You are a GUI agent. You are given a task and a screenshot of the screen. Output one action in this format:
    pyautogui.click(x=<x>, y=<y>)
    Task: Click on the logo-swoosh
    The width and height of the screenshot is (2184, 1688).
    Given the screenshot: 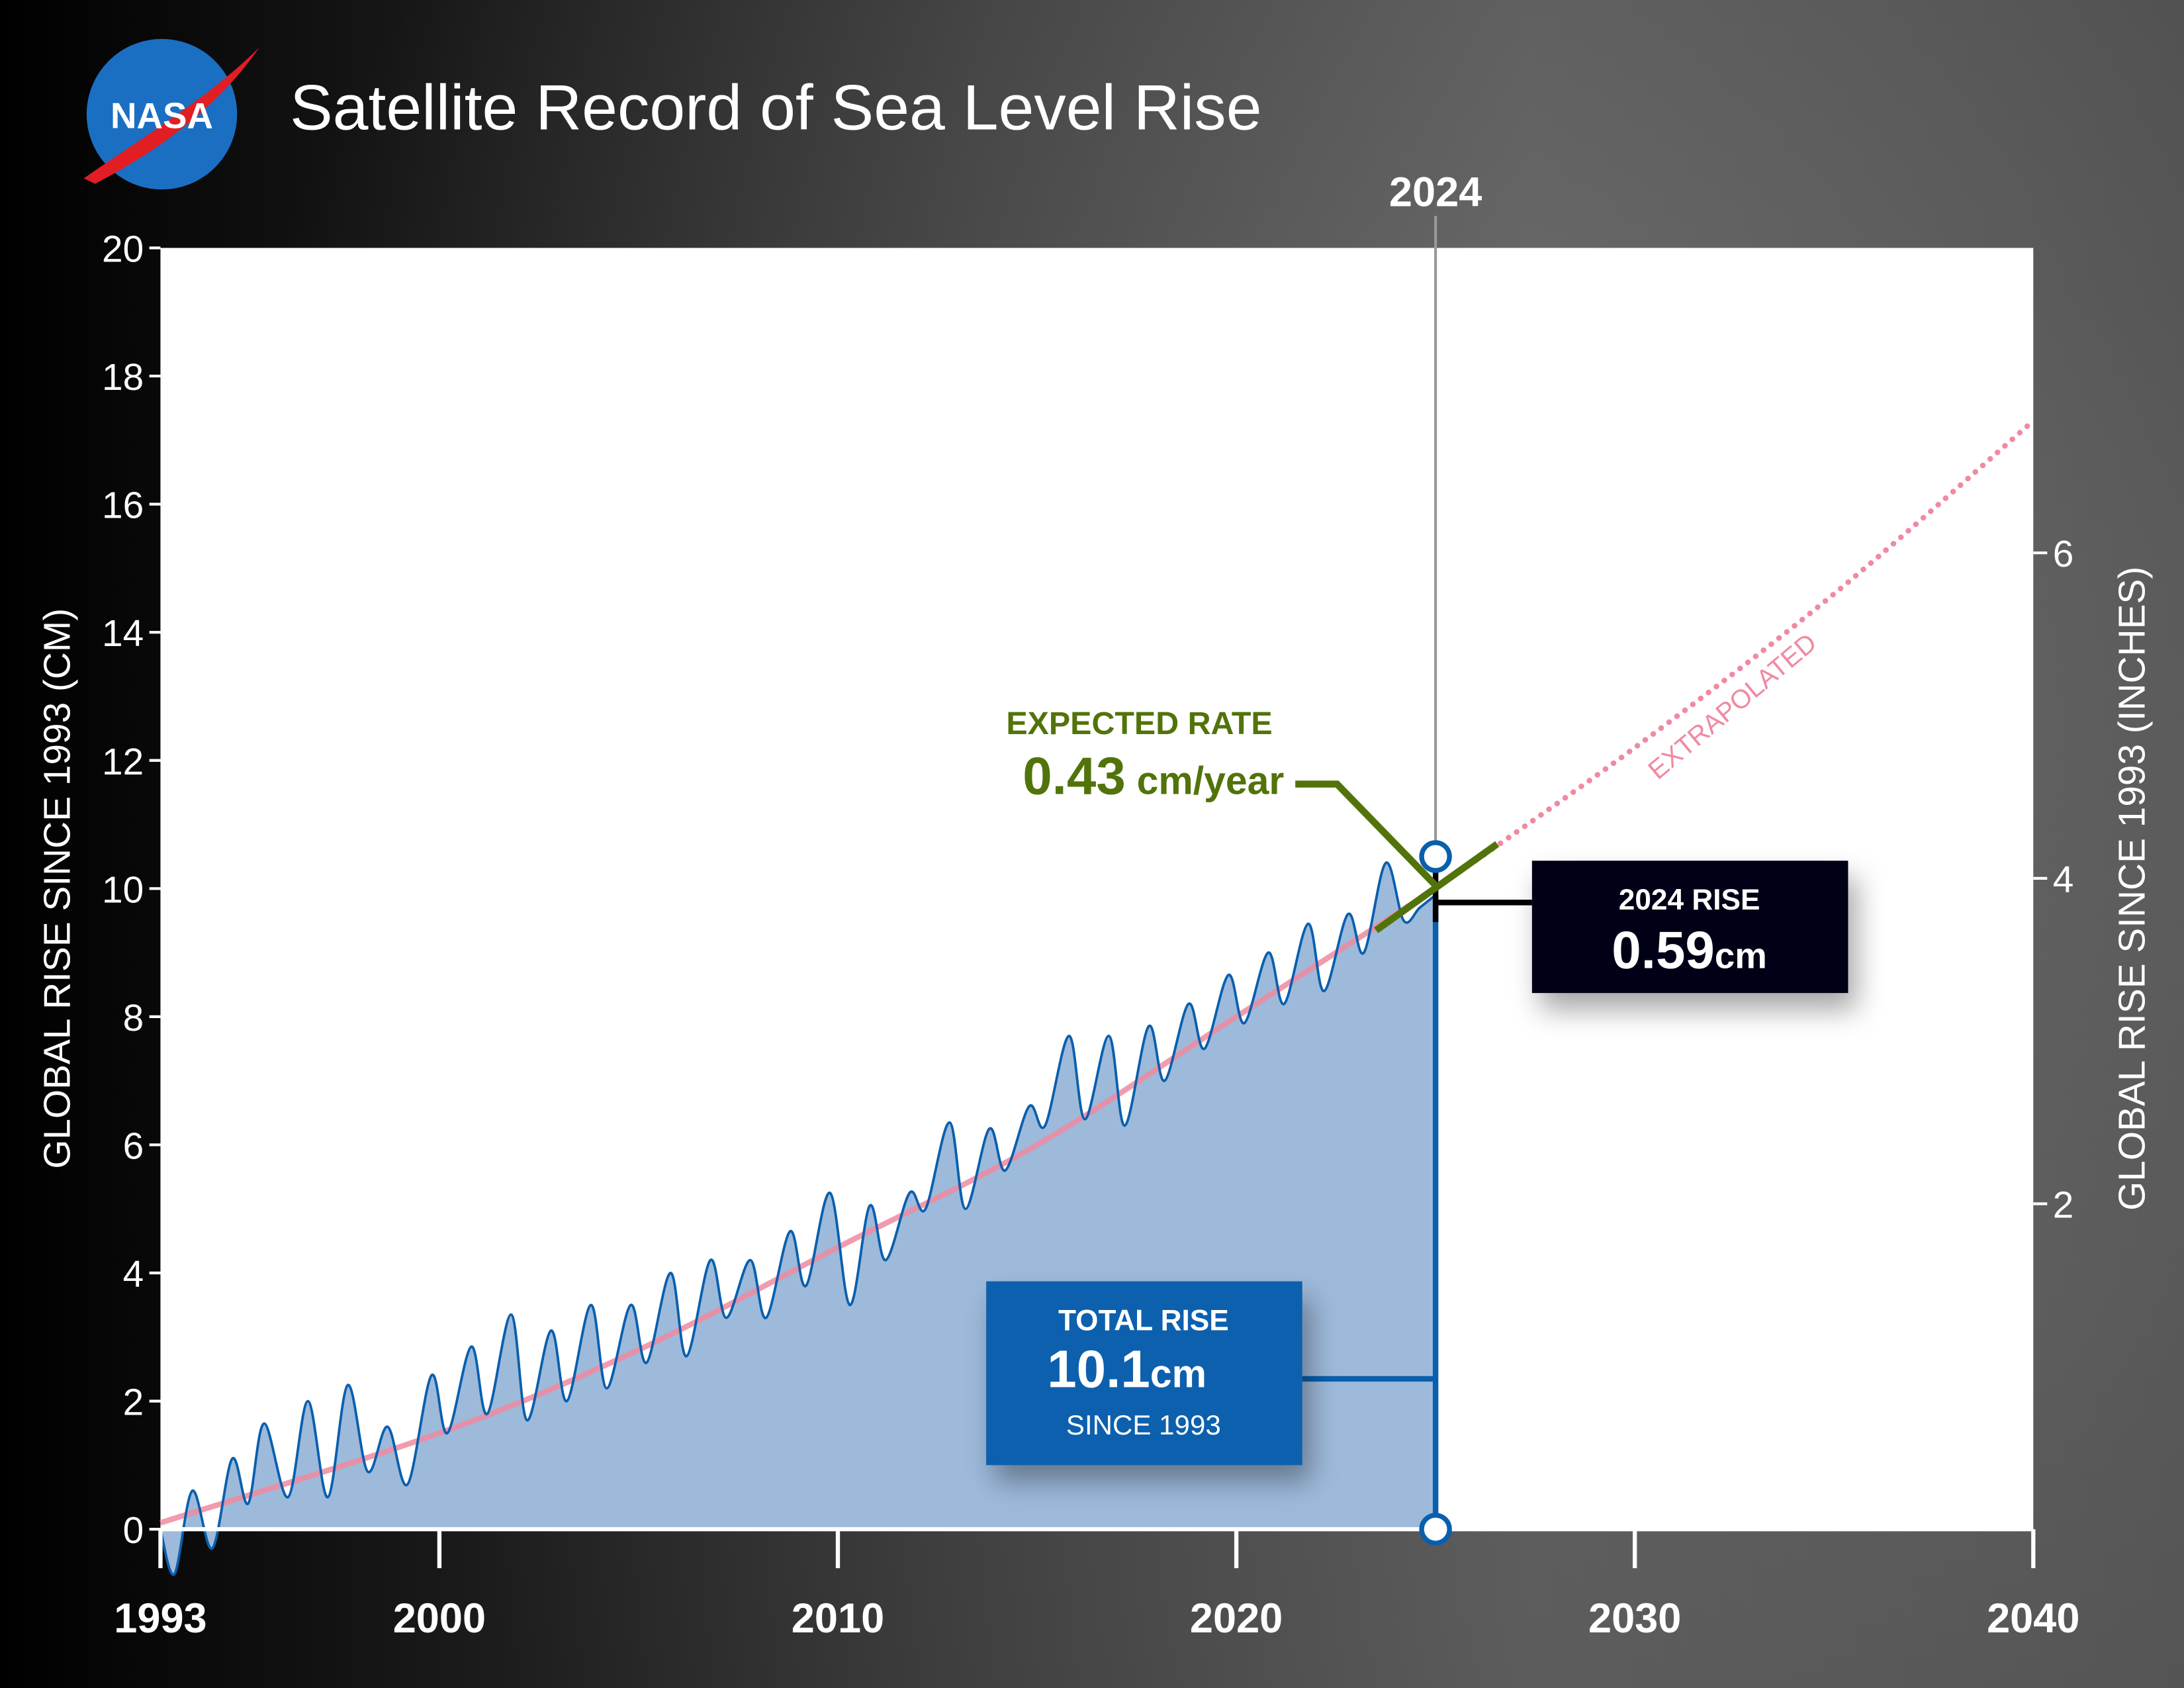 What is the action you would take?
    pyautogui.click(x=171, y=115)
    